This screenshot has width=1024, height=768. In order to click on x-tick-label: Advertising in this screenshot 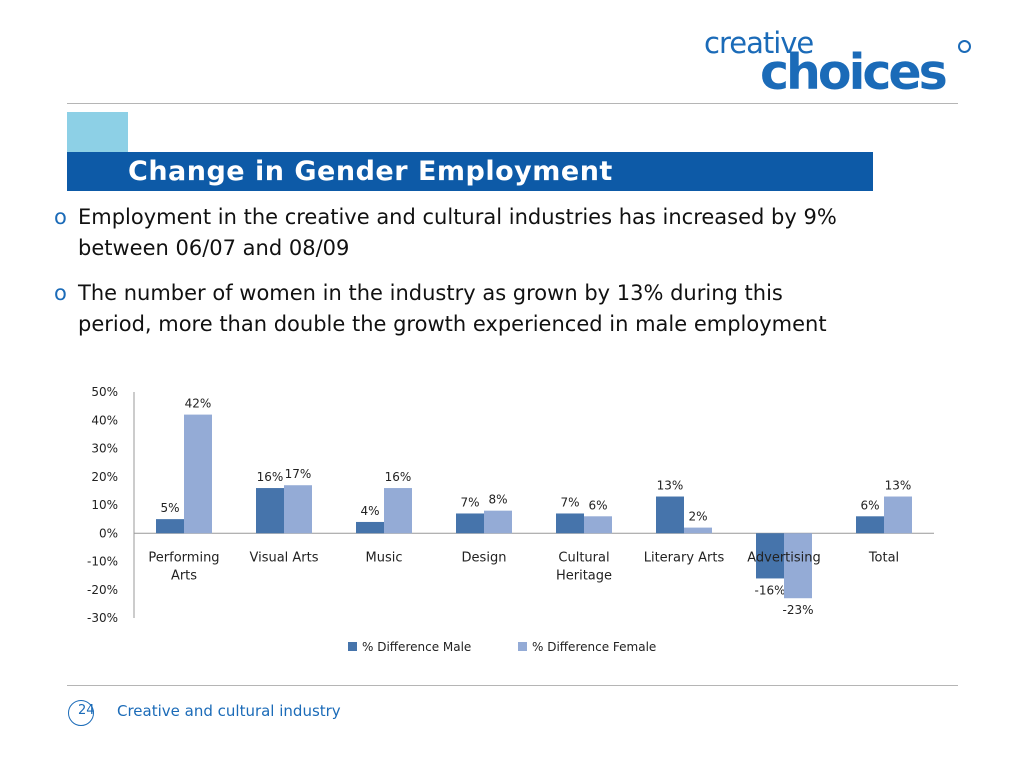, I will do `click(784, 557)`.